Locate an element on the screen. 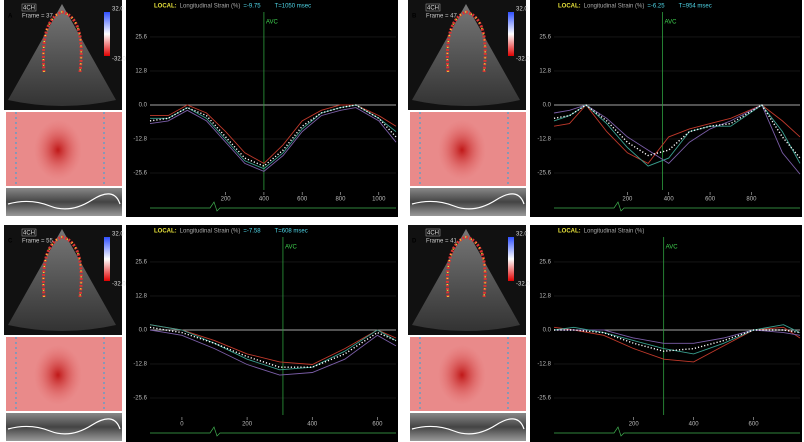 The image size is (804, 442). panel-letter: C is located at coordinates (10, 242).